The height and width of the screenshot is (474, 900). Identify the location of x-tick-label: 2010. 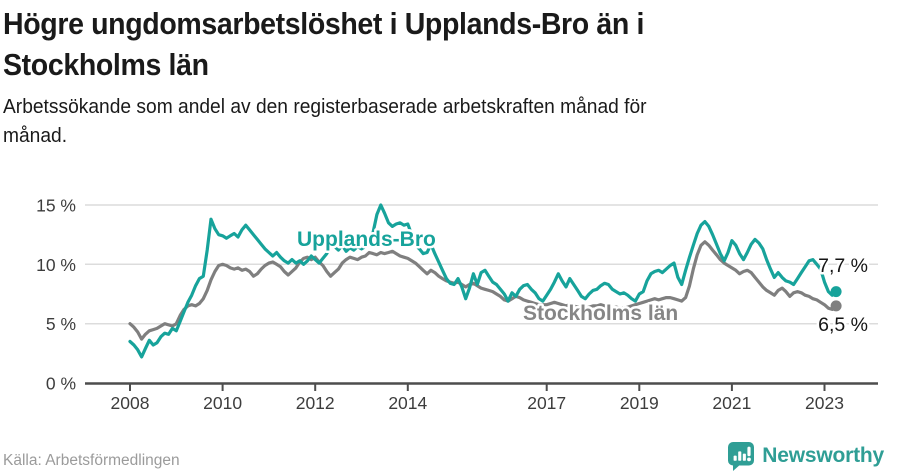
(222, 403).